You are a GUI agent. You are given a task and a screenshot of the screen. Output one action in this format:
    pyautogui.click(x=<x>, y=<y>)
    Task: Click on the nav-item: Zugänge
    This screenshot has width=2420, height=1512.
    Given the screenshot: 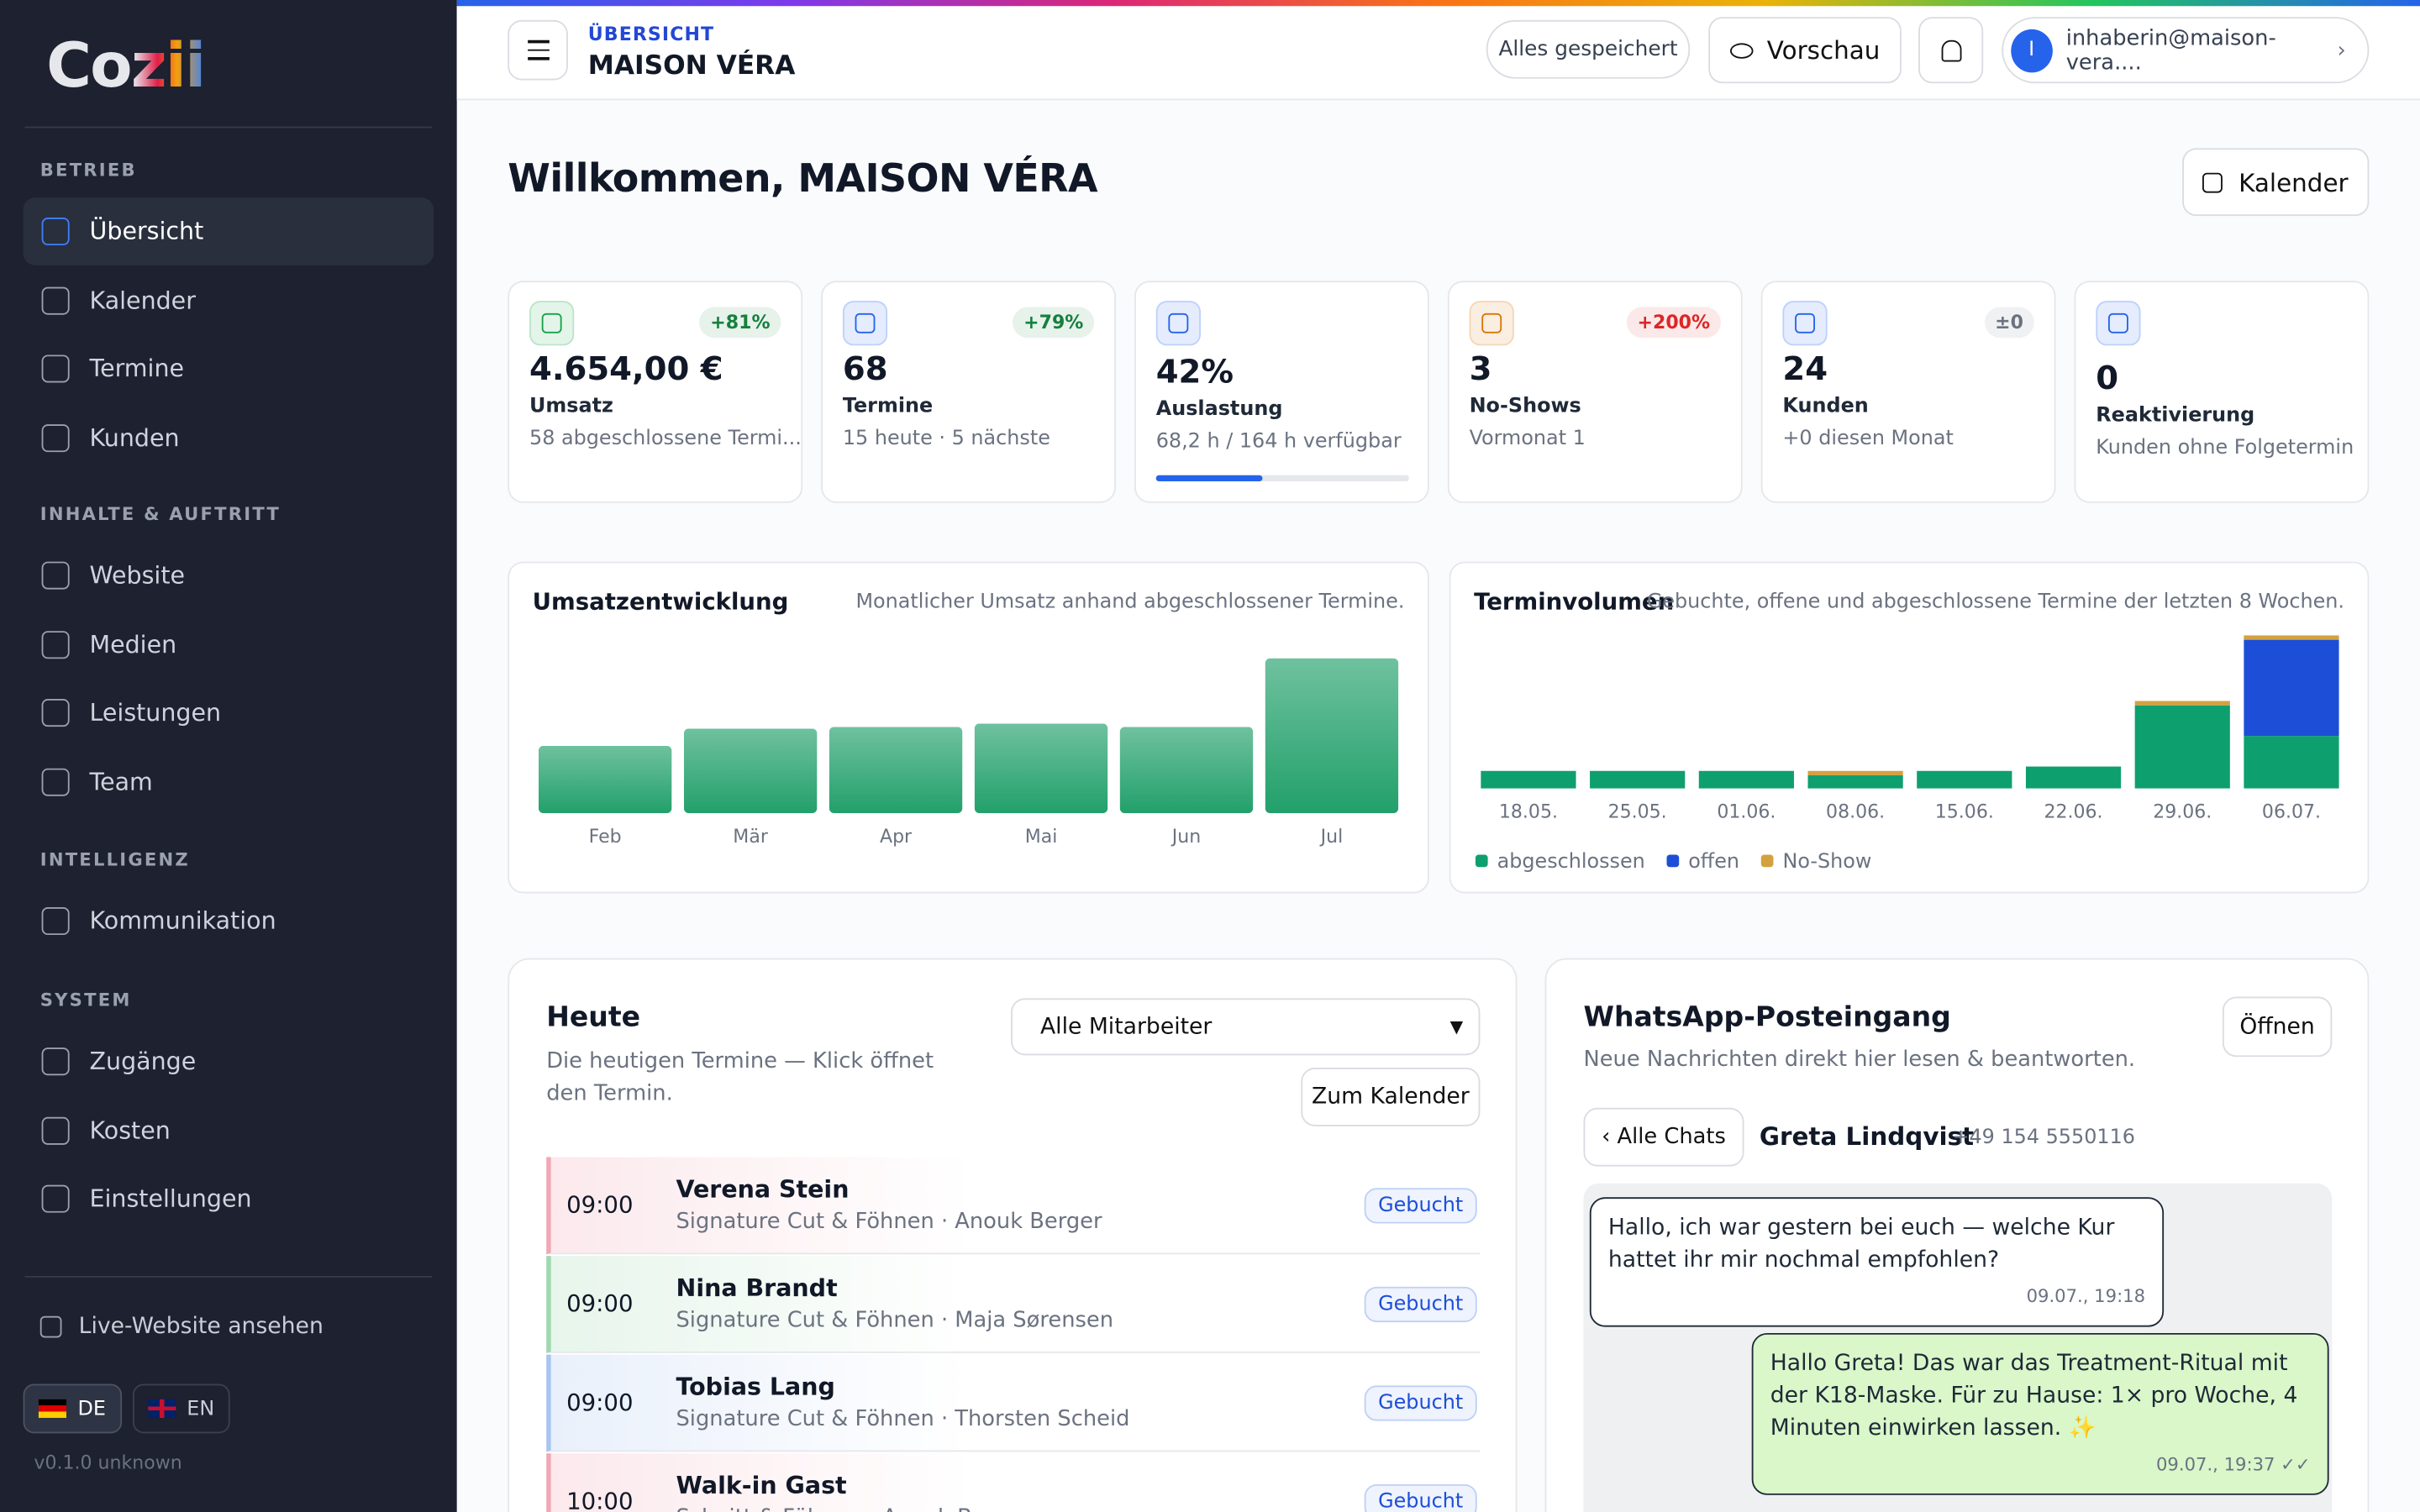 What is the action you would take?
    pyautogui.click(x=229, y=1061)
    